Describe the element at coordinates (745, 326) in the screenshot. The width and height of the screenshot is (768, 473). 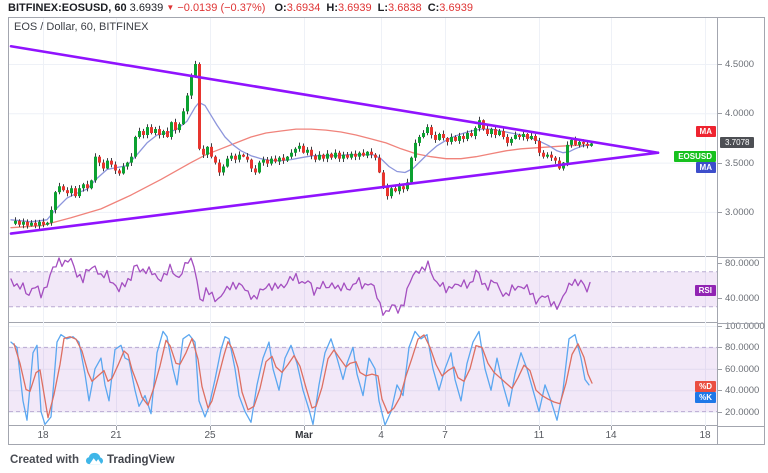
I see `price-axis-label: 100.0000` at that location.